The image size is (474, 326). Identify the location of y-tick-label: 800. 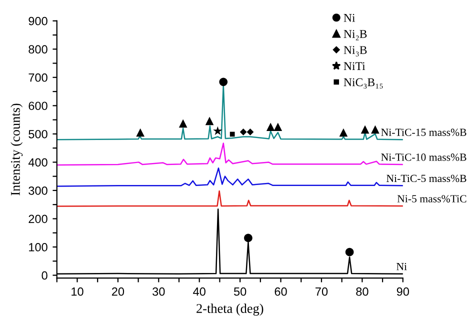
(38, 49).